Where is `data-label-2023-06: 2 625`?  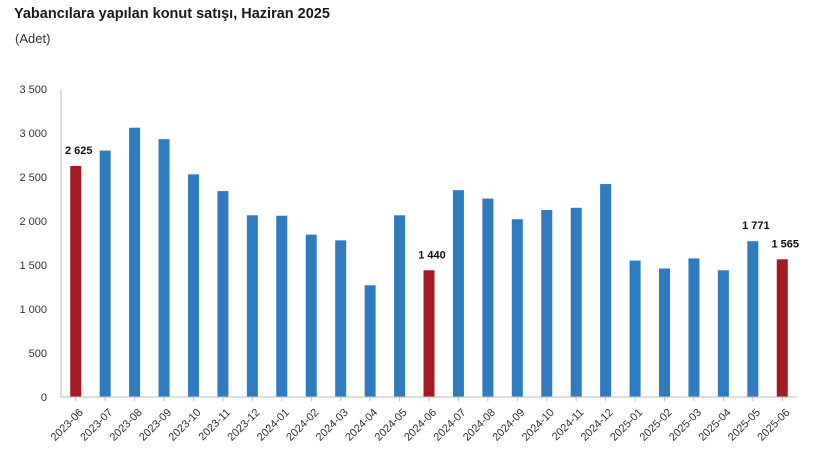 data-label-2023-06: 2 625 is located at coordinates (79, 151).